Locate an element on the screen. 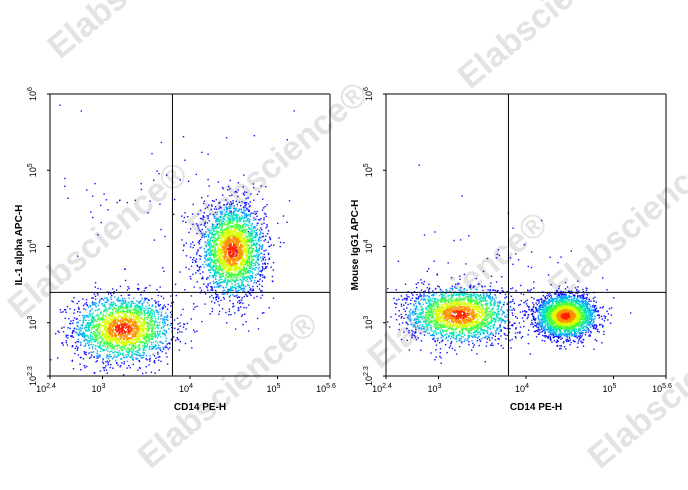 This screenshot has height=490, width=688. y-tick-label: 105 is located at coordinates (32, 170).